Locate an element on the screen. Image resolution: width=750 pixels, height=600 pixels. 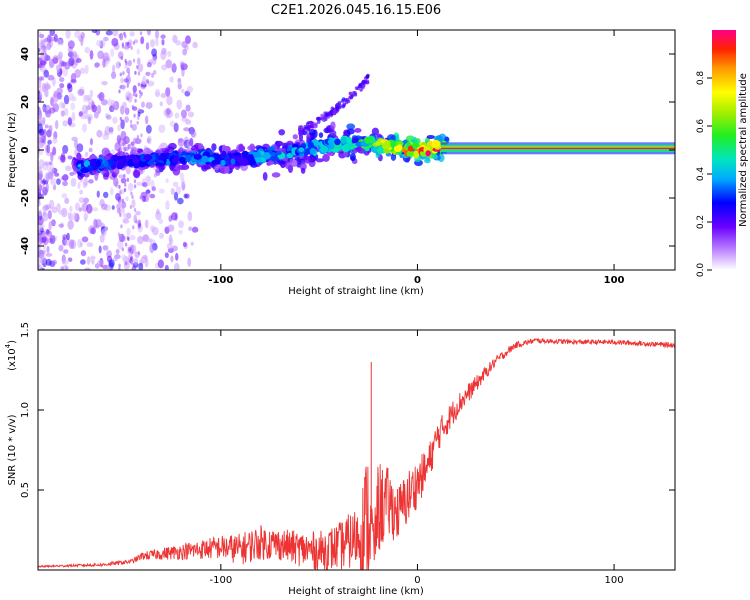
snr-y-scale-label: (x104) is located at coordinates (11, 355).